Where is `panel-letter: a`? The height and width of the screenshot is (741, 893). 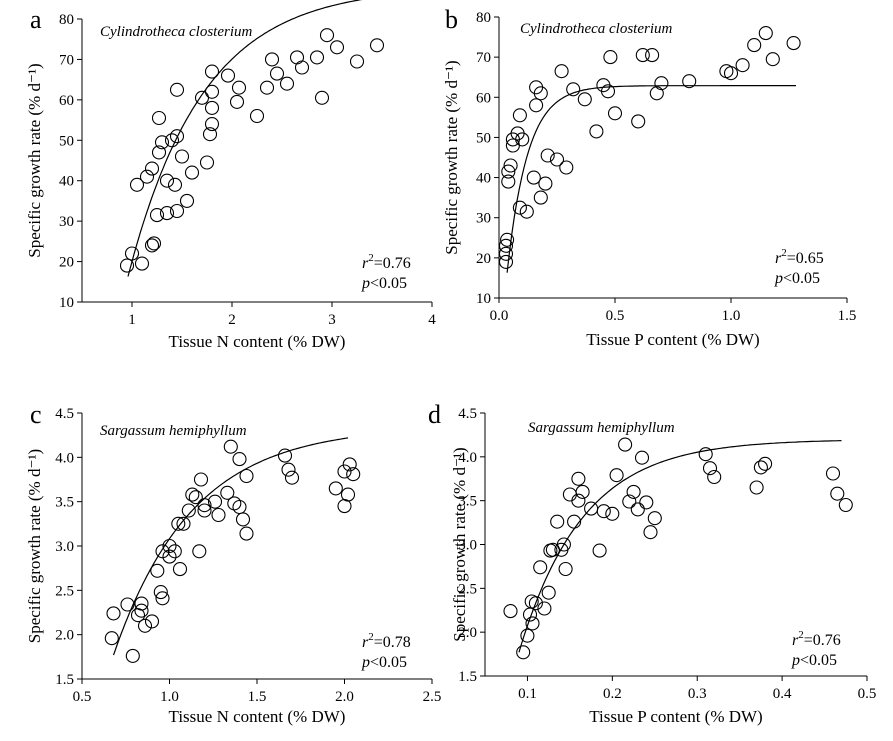
panel-letter: a is located at coordinates (36, 19).